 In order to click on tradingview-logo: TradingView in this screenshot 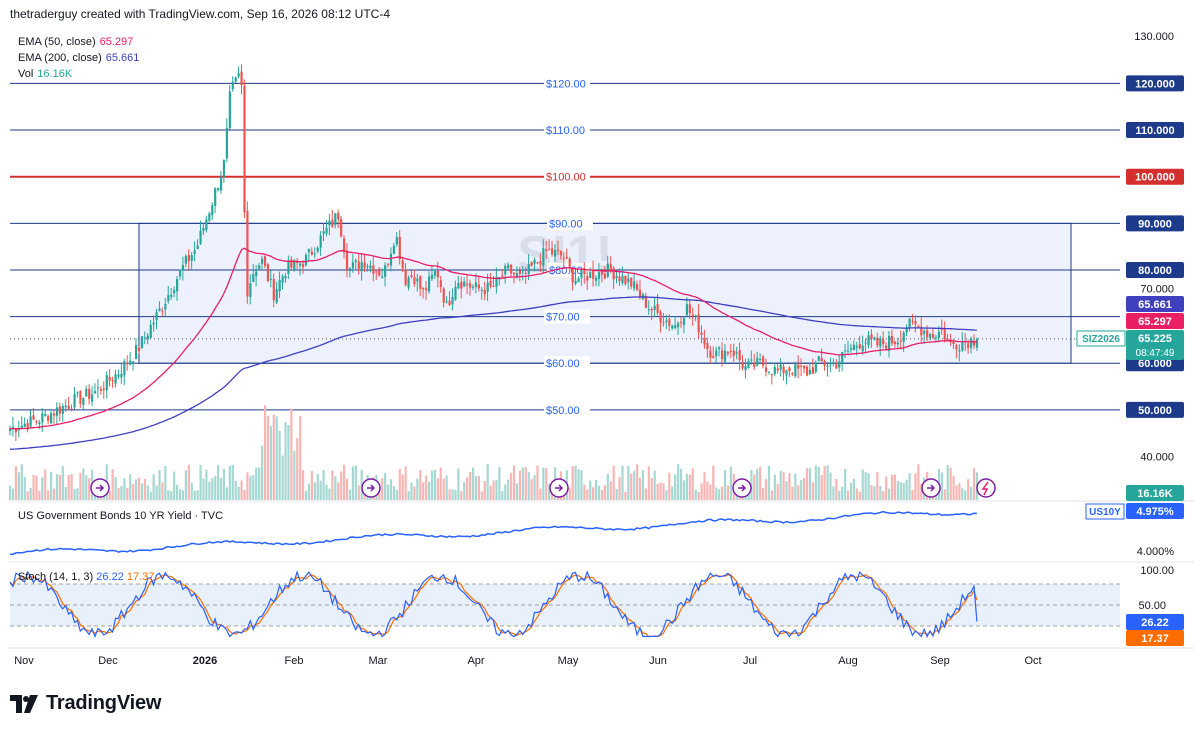, I will do `click(85, 703)`.